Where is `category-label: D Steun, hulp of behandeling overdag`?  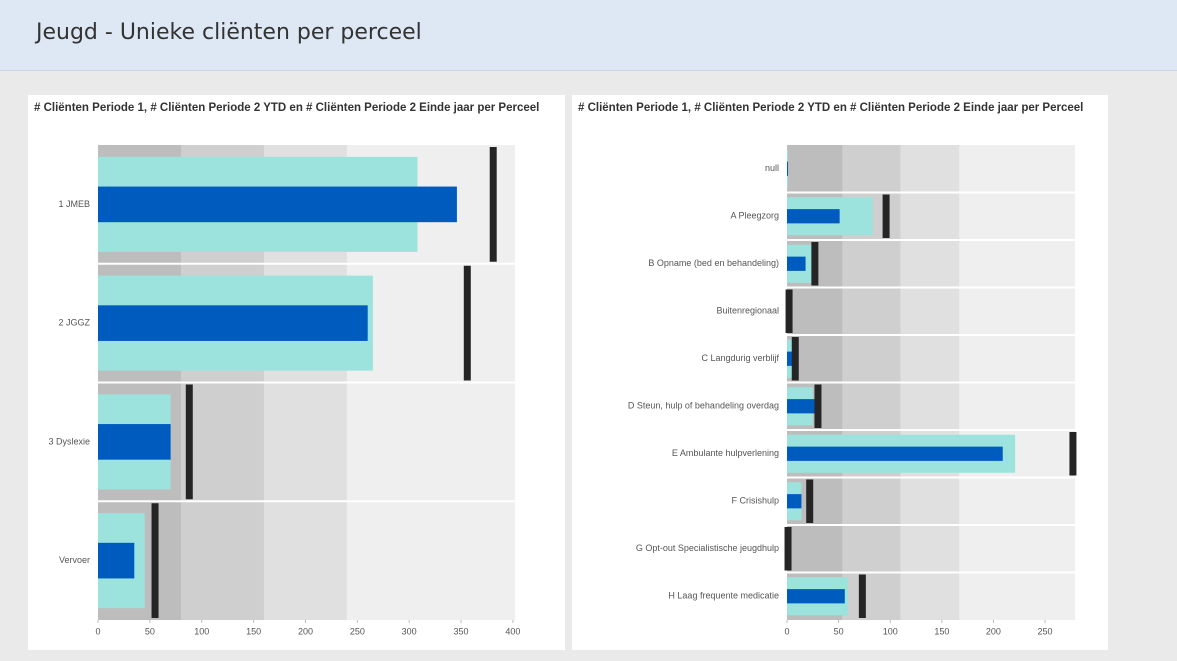 category-label: D Steun, hulp of behandeling overdag is located at coordinates (703, 406).